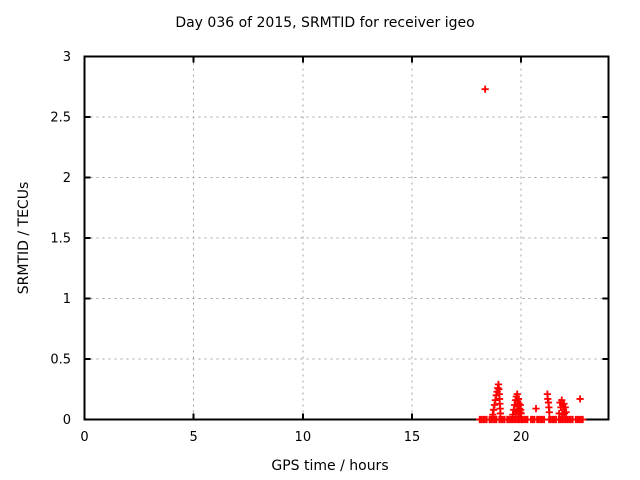 This screenshot has height=480, width=640. Describe the element at coordinates (412, 437) in the screenshot. I see `x-tick-label: 15` at that location.